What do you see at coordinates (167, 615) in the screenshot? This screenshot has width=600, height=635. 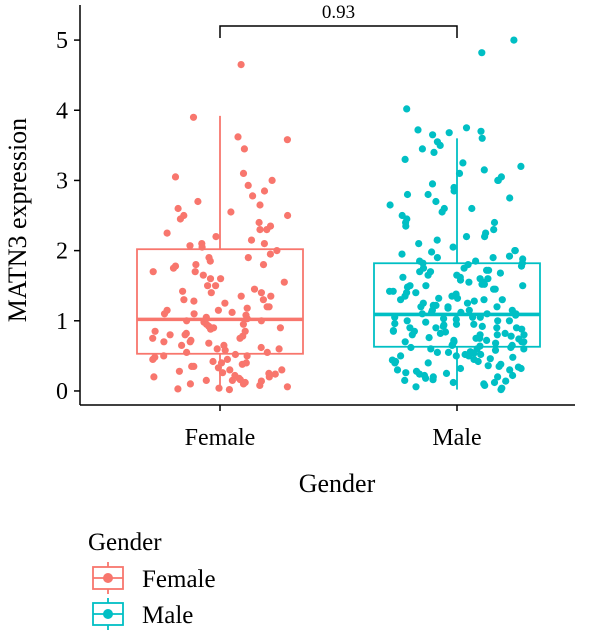 I see `legend-label: Male` at bounding box center [167, 615].